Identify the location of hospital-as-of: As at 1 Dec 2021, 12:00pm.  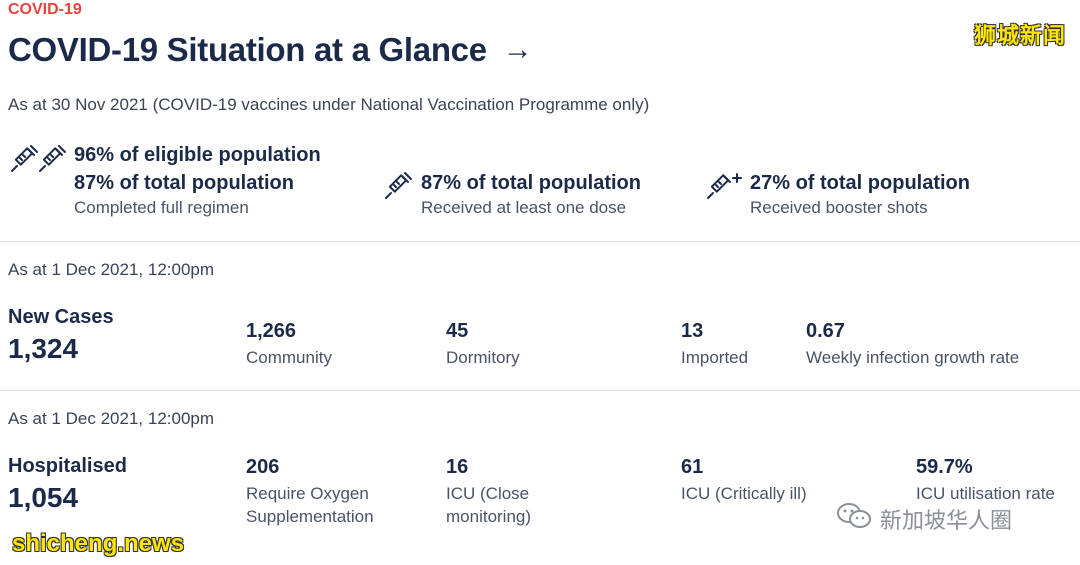
(111, 418).